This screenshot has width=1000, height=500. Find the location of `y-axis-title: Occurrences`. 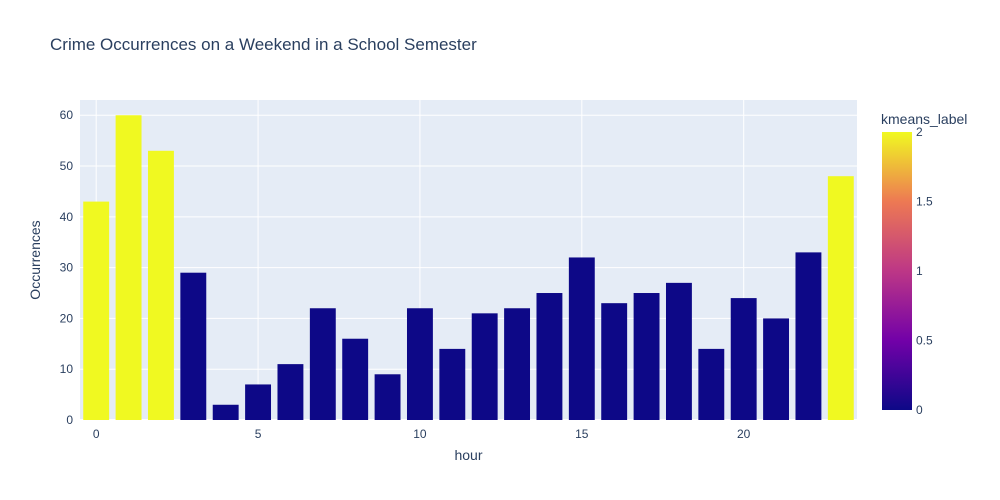

y-axis-title: Occurrences is located at coordinates (35, 259).